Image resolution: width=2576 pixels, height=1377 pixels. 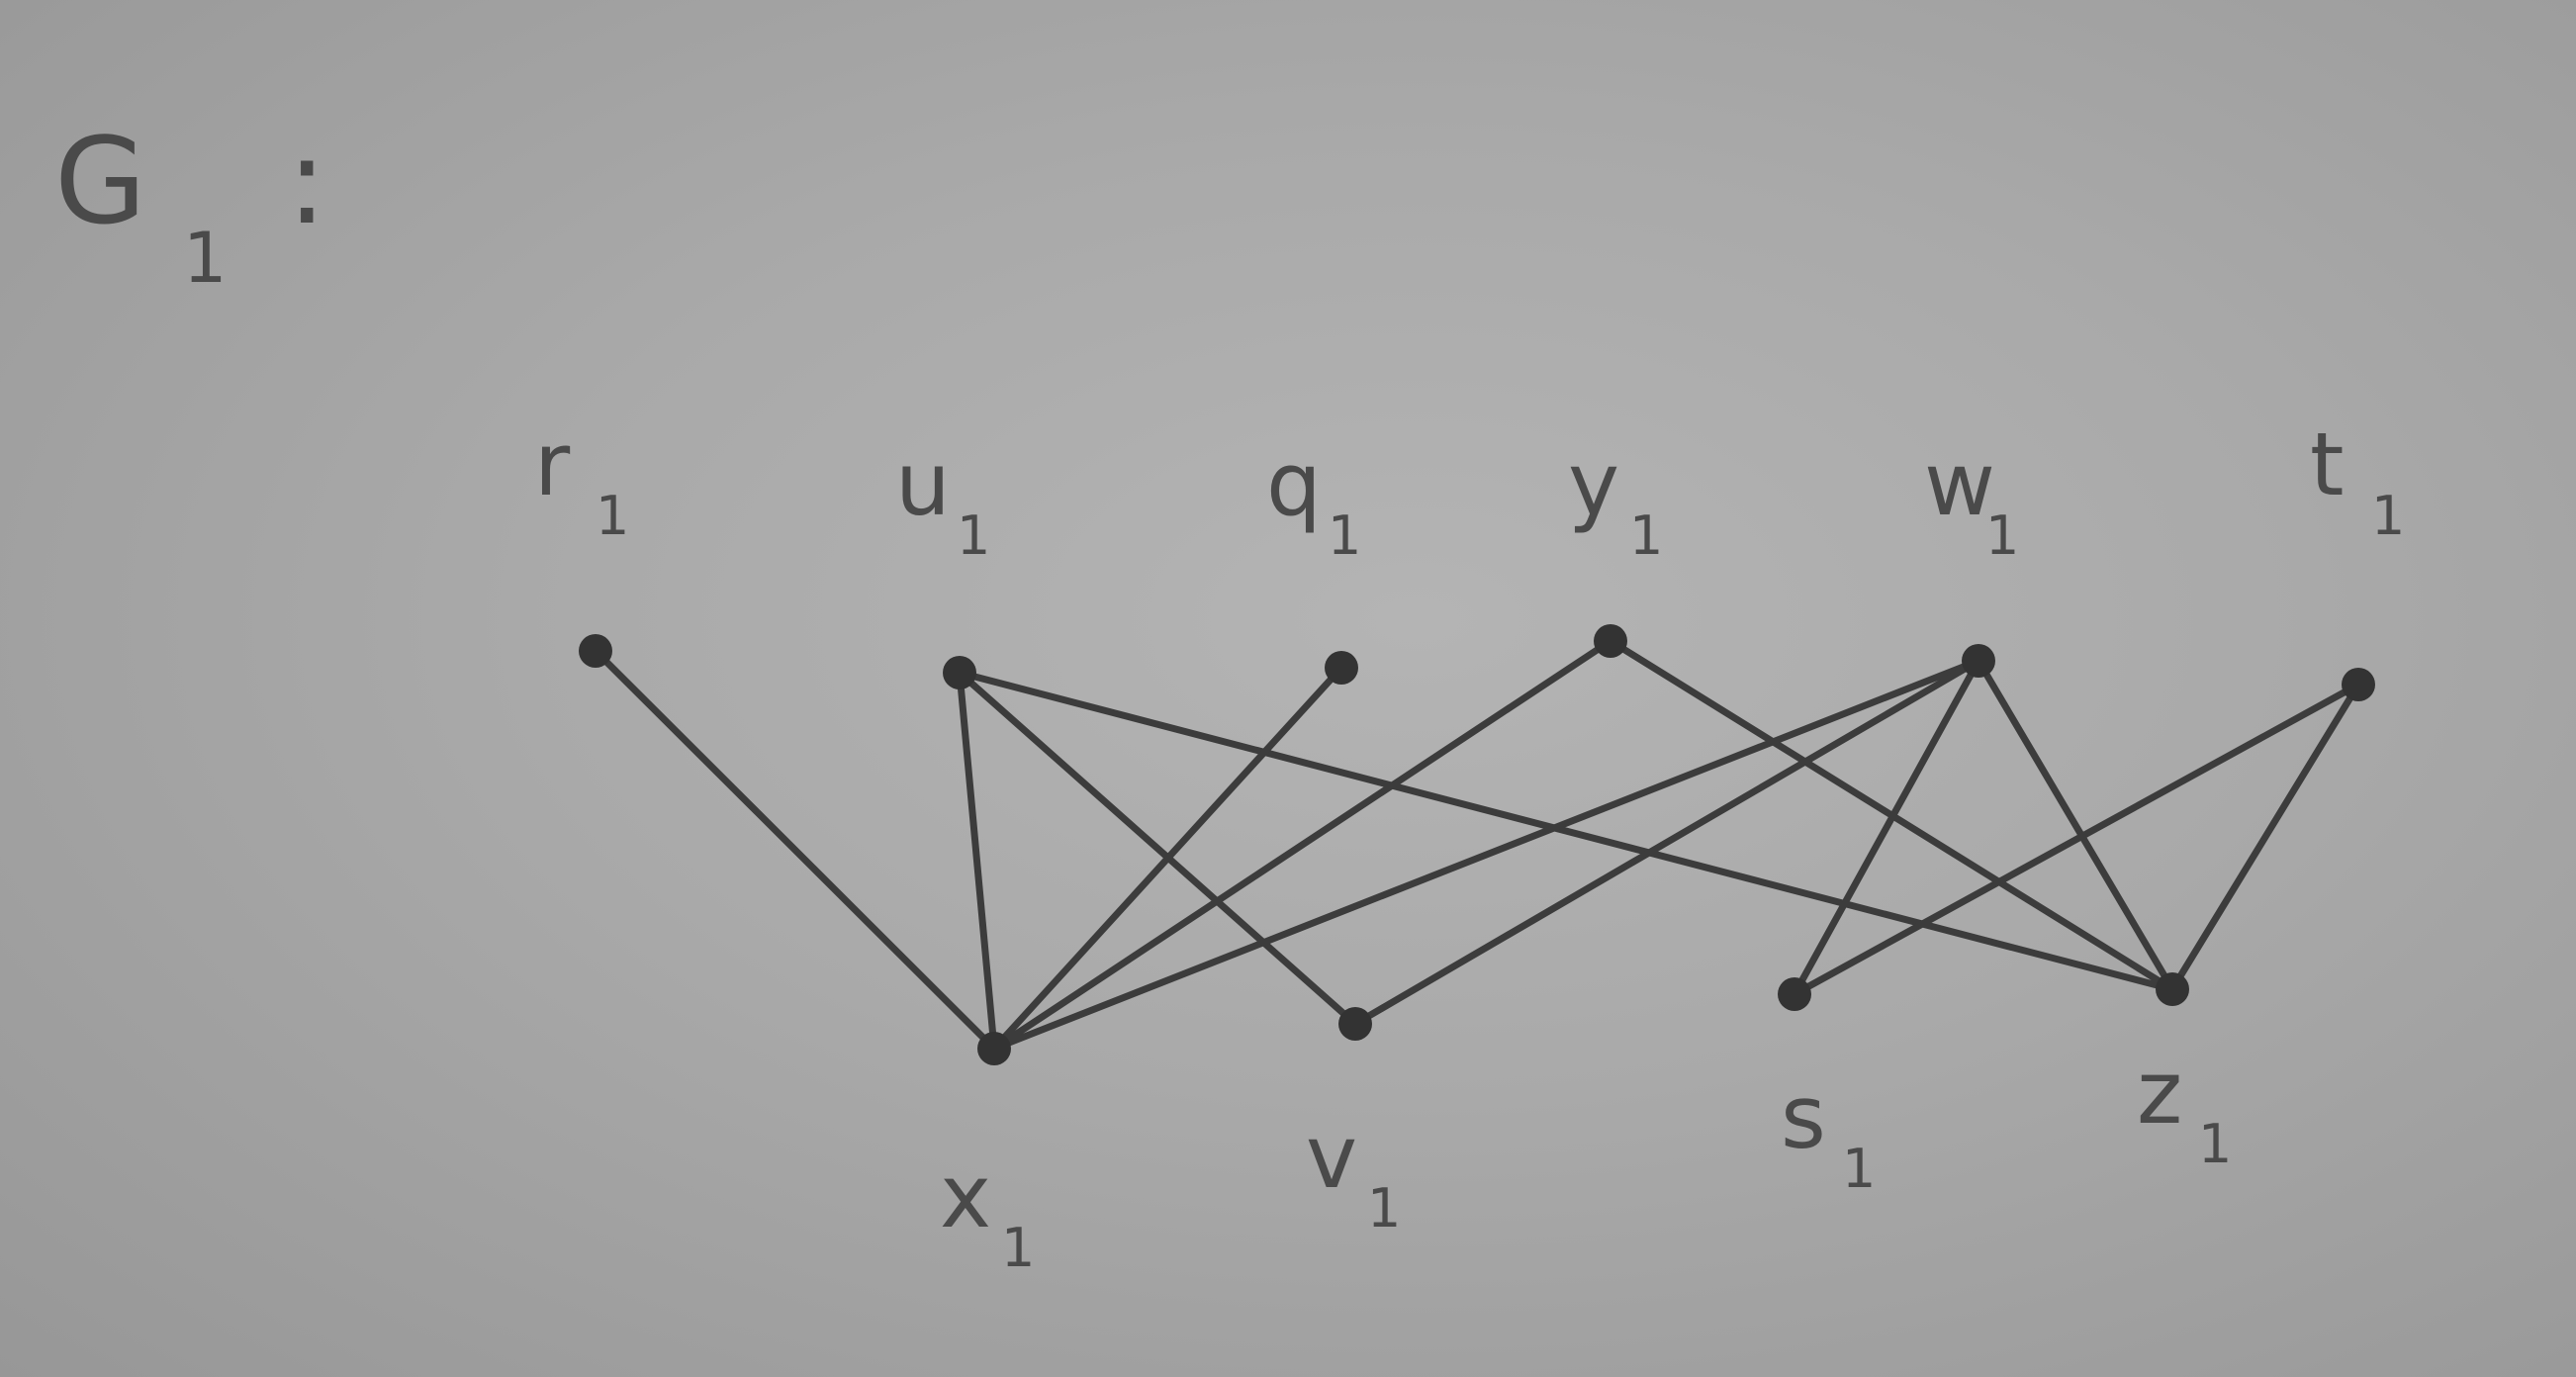 What do you see at coordinates (2002, 536) in the screenshot?
I see `vertex-subscript-w: 1` at bounding box center [2002, 536].